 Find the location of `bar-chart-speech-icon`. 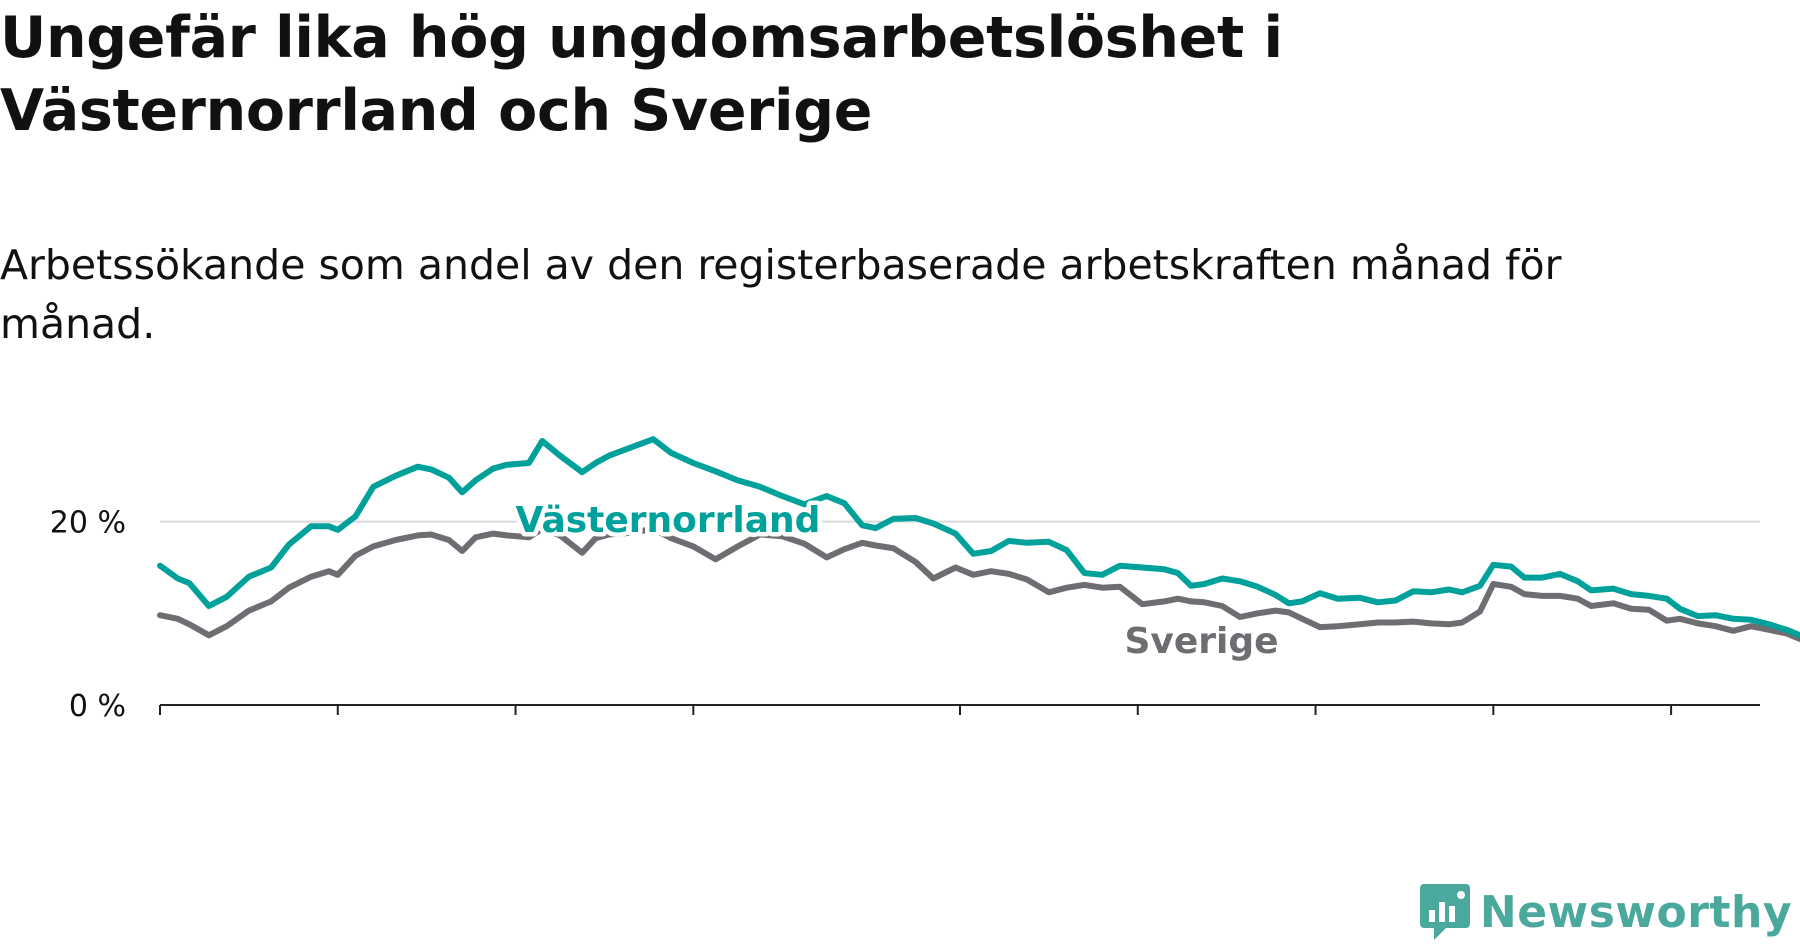

bar-chart-speech-icon is located at coordinates (1444, 912).